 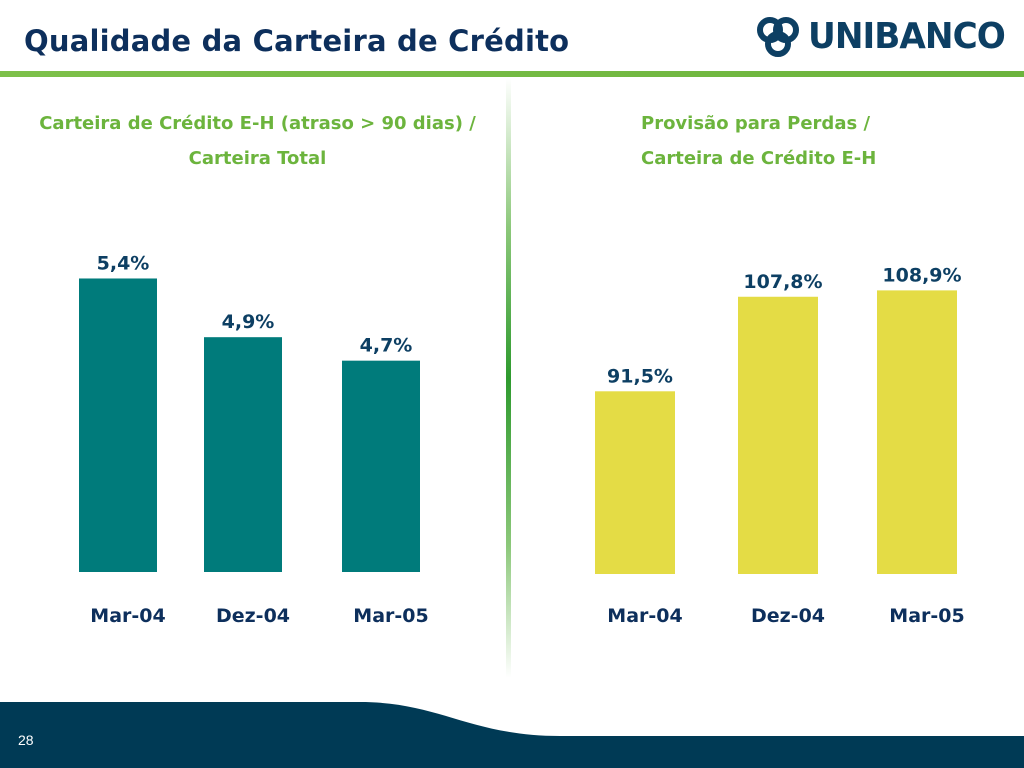 What do you see at coordinates (782, 282) in the screenshot?
I see `right-data-label-2: 107,8%` at bounding box center [782, 282].